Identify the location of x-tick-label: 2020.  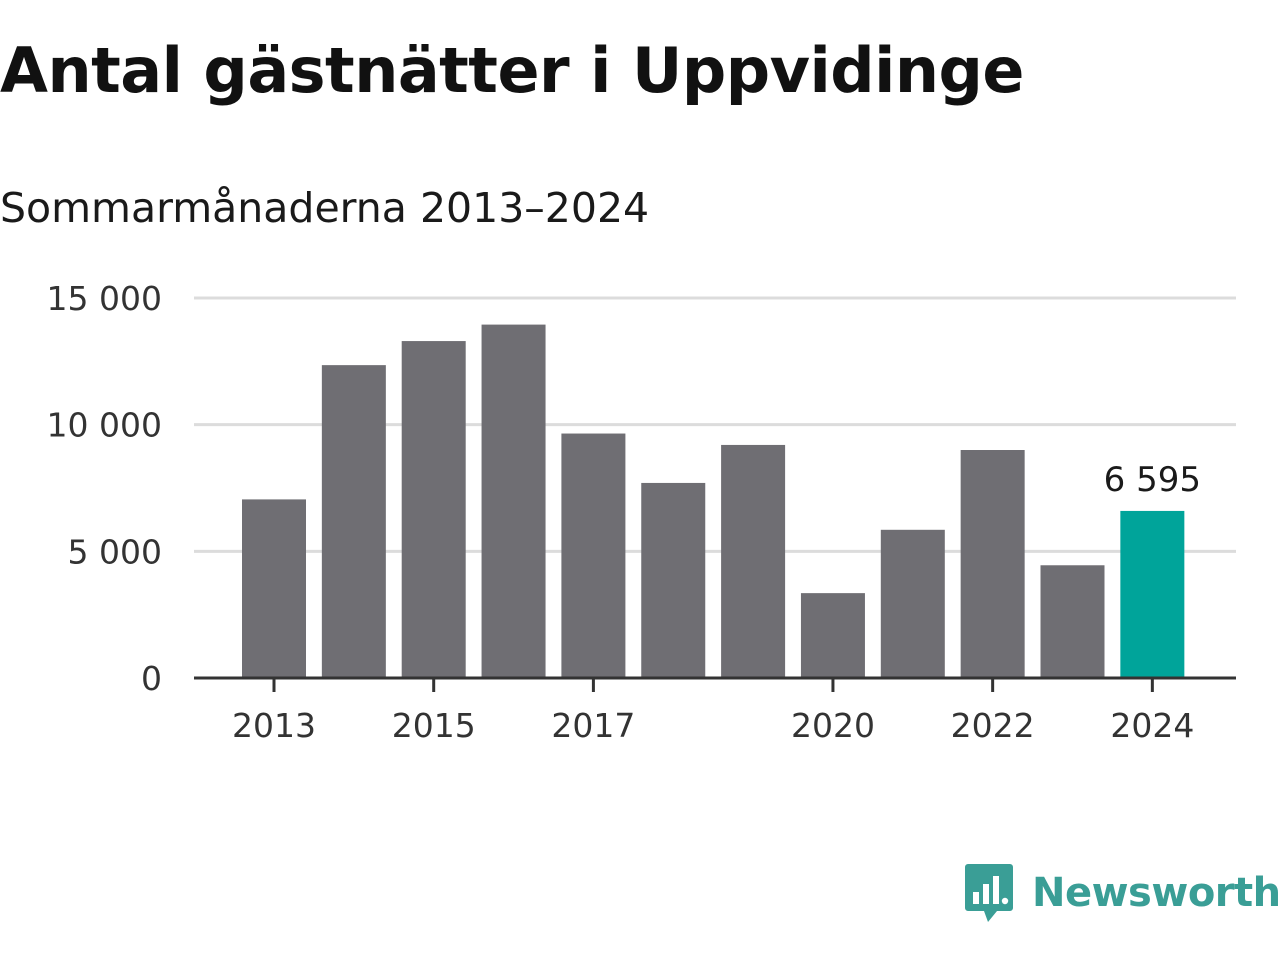
(833, 725).